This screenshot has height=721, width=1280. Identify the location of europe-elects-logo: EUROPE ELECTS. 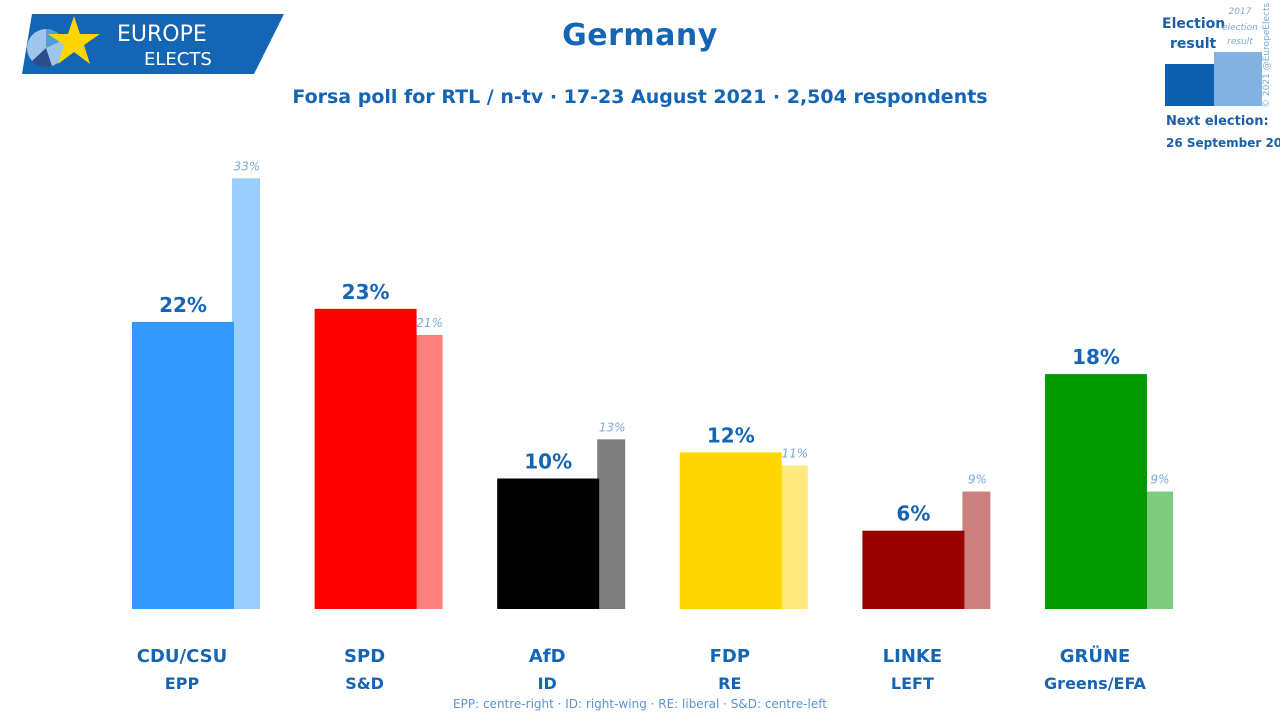
(153, 44).